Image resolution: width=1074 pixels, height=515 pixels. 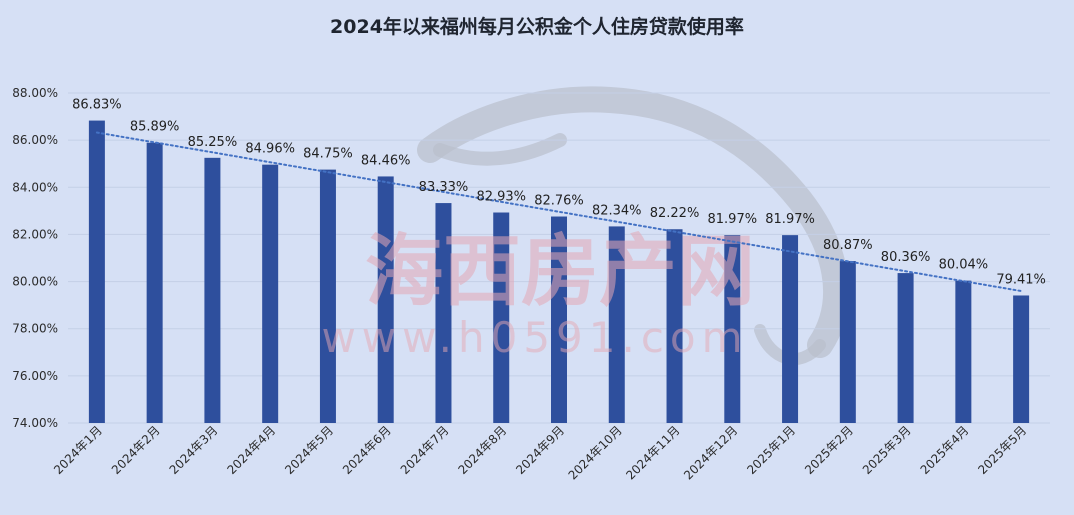 I want to click on data-label: 82.22%, so click(x=675, y=213).